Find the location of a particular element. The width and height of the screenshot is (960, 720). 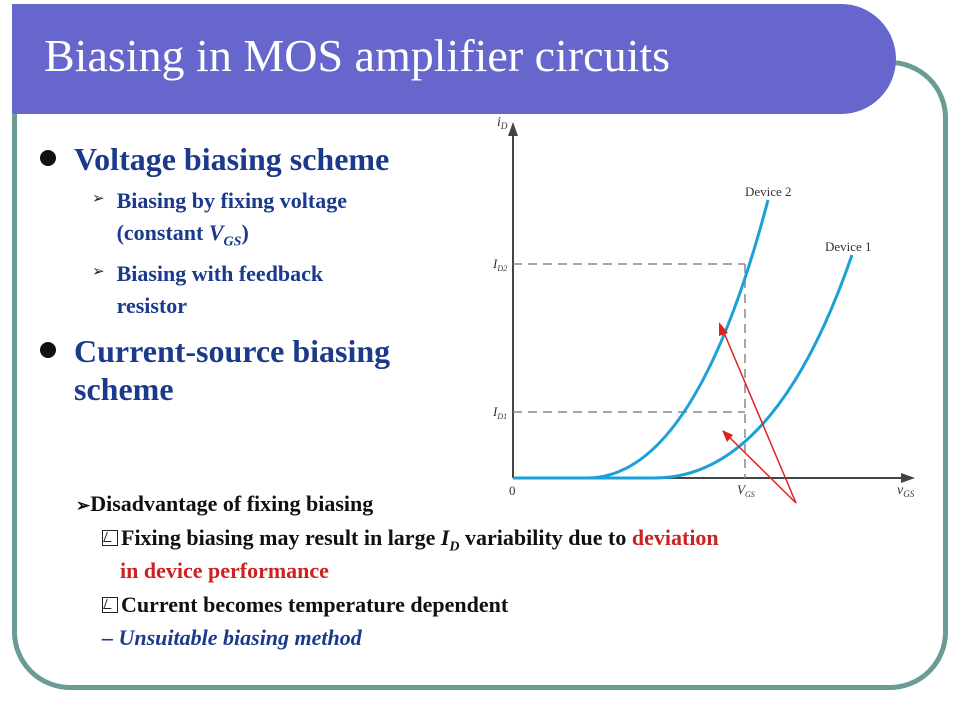

origin-label: 0 is located at coordinates (512, 490).